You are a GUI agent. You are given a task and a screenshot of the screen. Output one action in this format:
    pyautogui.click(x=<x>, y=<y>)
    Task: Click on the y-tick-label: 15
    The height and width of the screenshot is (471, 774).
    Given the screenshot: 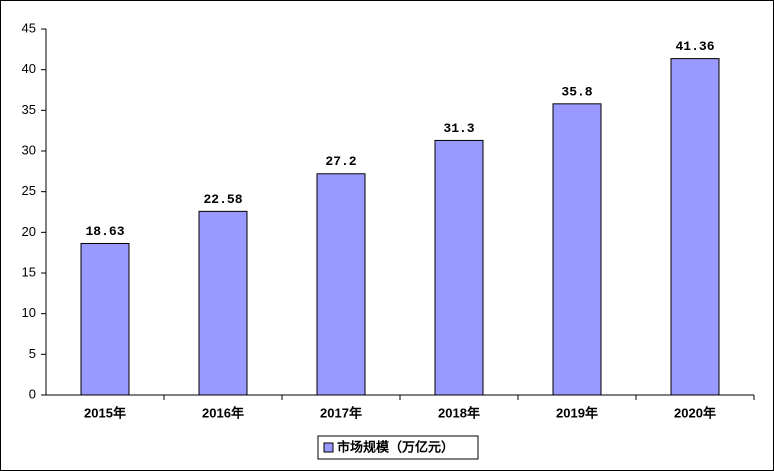 What is the action you would take?
    pyautogui.click(x=29, y=271)
    